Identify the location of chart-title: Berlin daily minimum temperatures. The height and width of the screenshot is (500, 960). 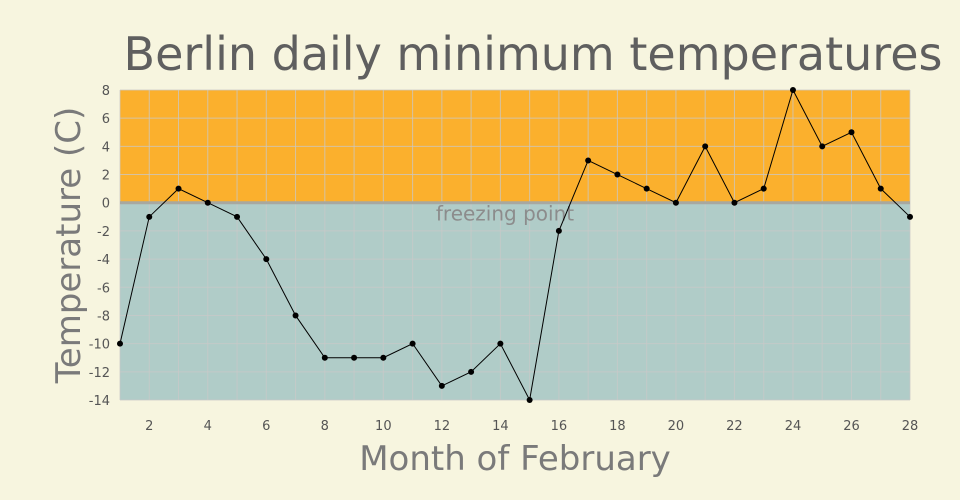
(533, 54).